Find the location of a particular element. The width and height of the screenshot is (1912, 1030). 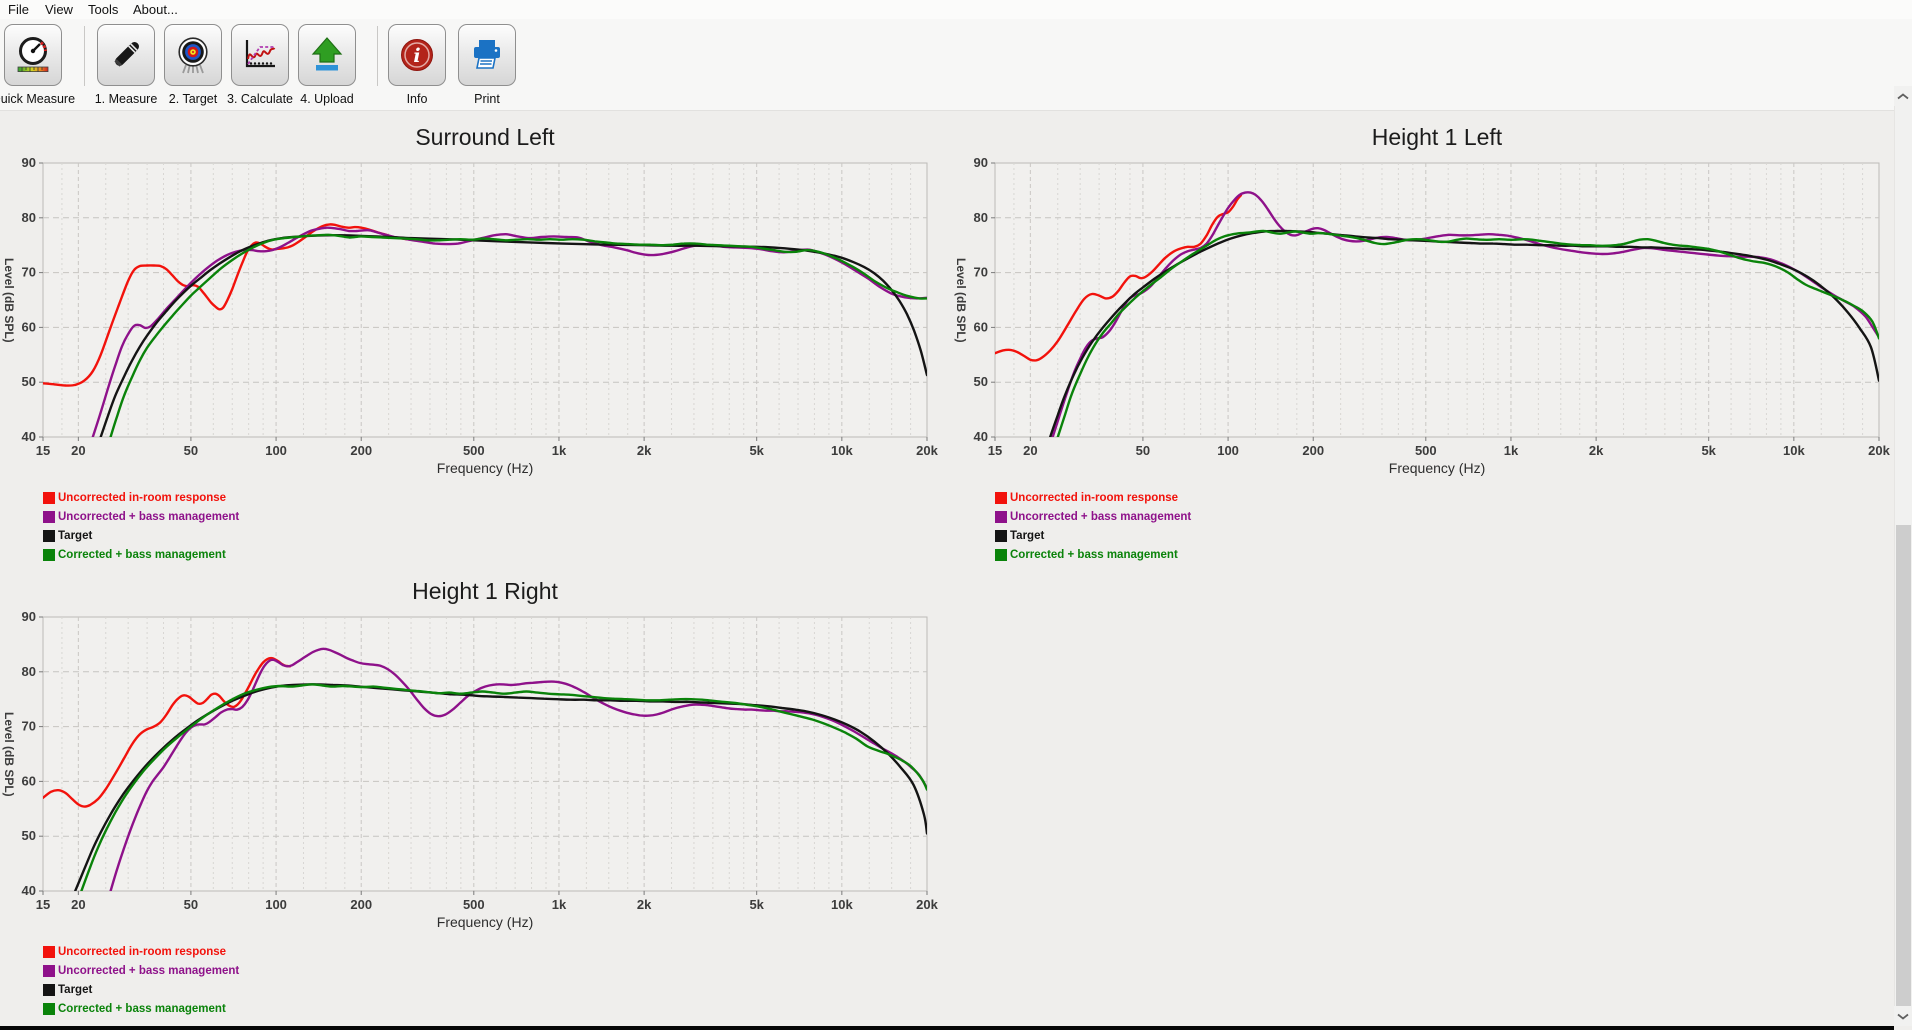

quick-measure-button is located at coordinates (33, 55).